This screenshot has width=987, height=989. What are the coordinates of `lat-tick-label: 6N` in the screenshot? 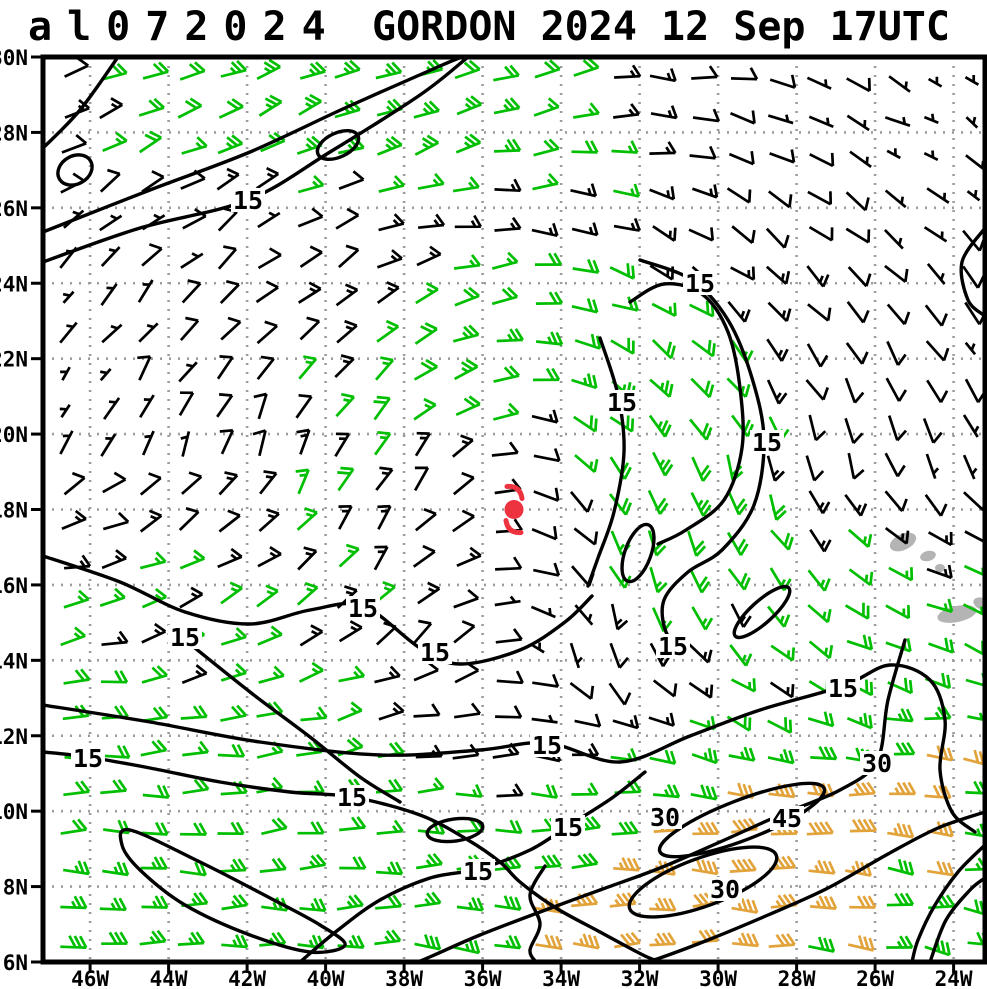 It's located at (15, 963).